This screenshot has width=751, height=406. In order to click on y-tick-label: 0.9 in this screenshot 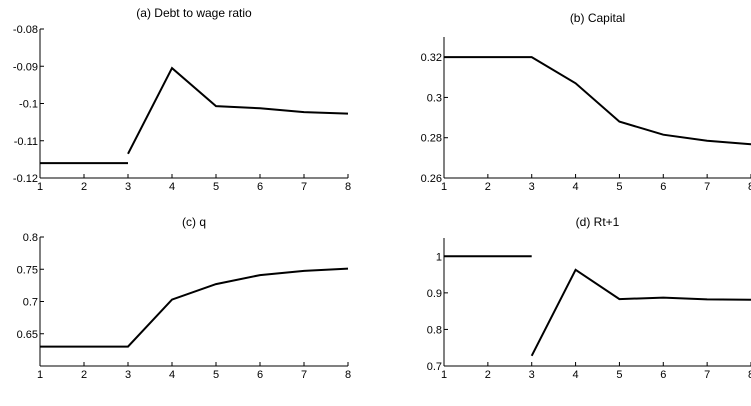, I will do `click(434, 294)`.